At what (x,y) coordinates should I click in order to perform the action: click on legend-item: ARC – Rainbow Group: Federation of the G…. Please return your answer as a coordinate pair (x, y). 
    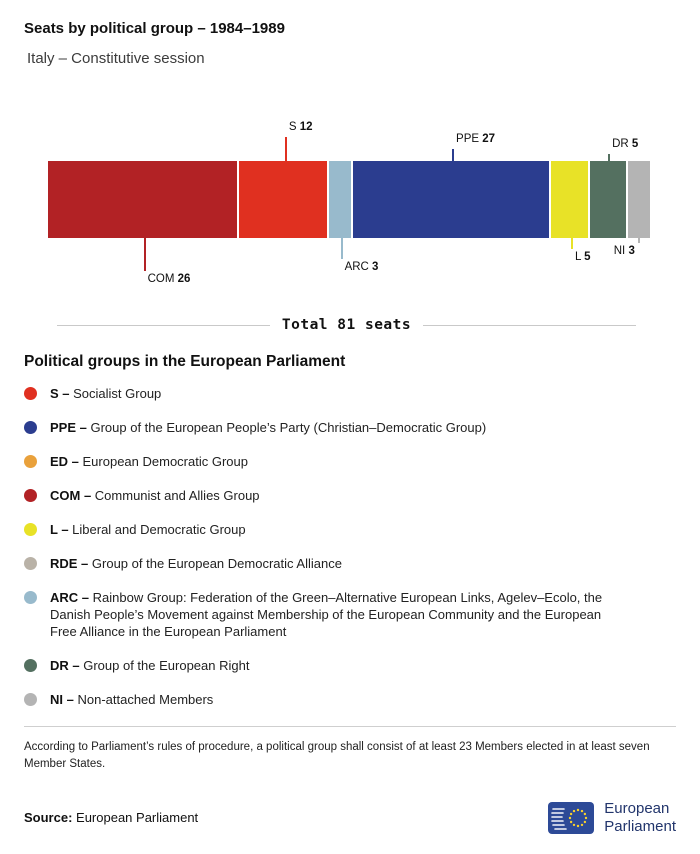
    Looking at the image, I should click on (350, 614).